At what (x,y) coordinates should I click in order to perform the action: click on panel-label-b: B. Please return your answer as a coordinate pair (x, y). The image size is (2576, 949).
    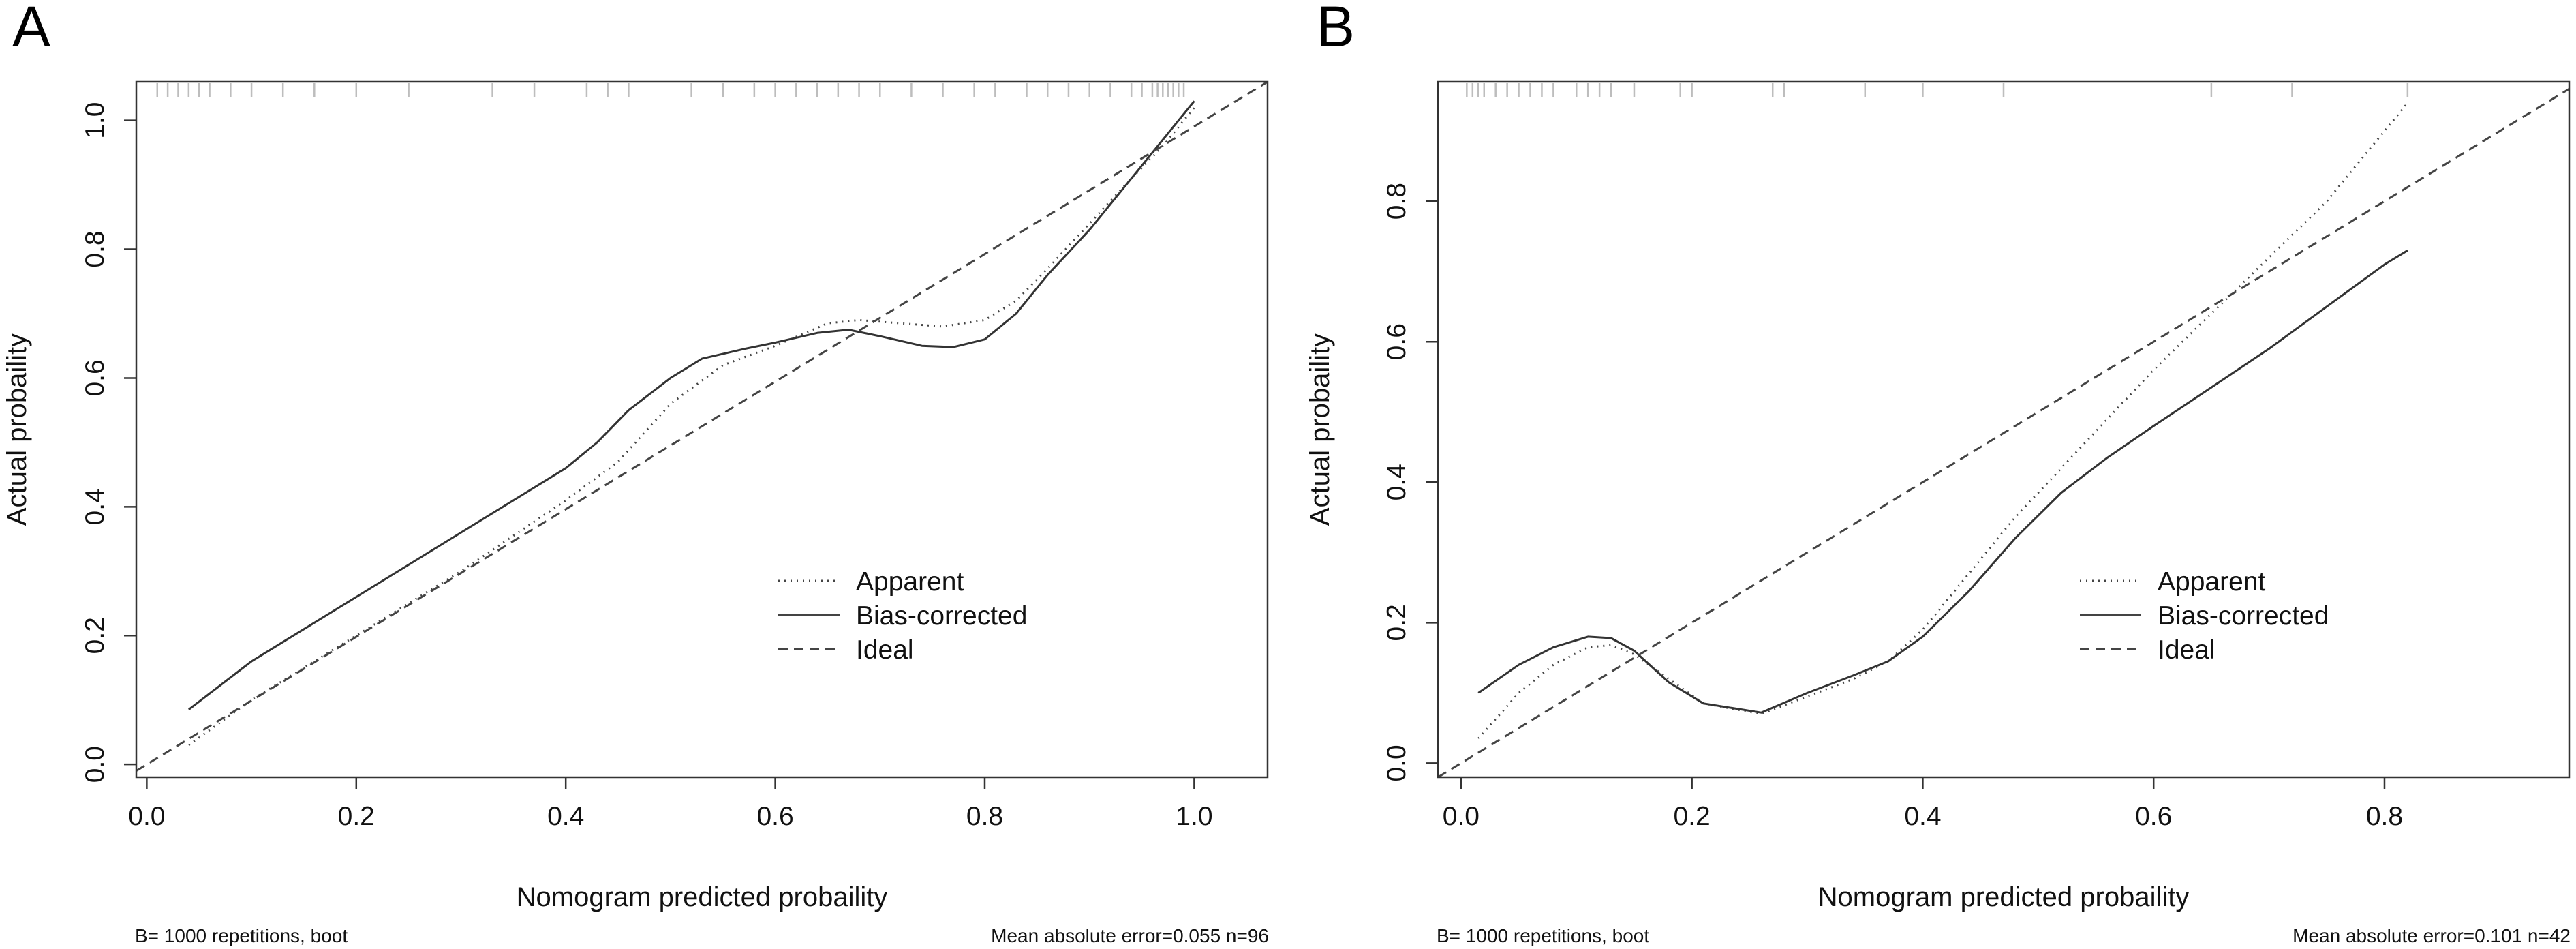
    Looking at the image, I should click on (1336, 29).